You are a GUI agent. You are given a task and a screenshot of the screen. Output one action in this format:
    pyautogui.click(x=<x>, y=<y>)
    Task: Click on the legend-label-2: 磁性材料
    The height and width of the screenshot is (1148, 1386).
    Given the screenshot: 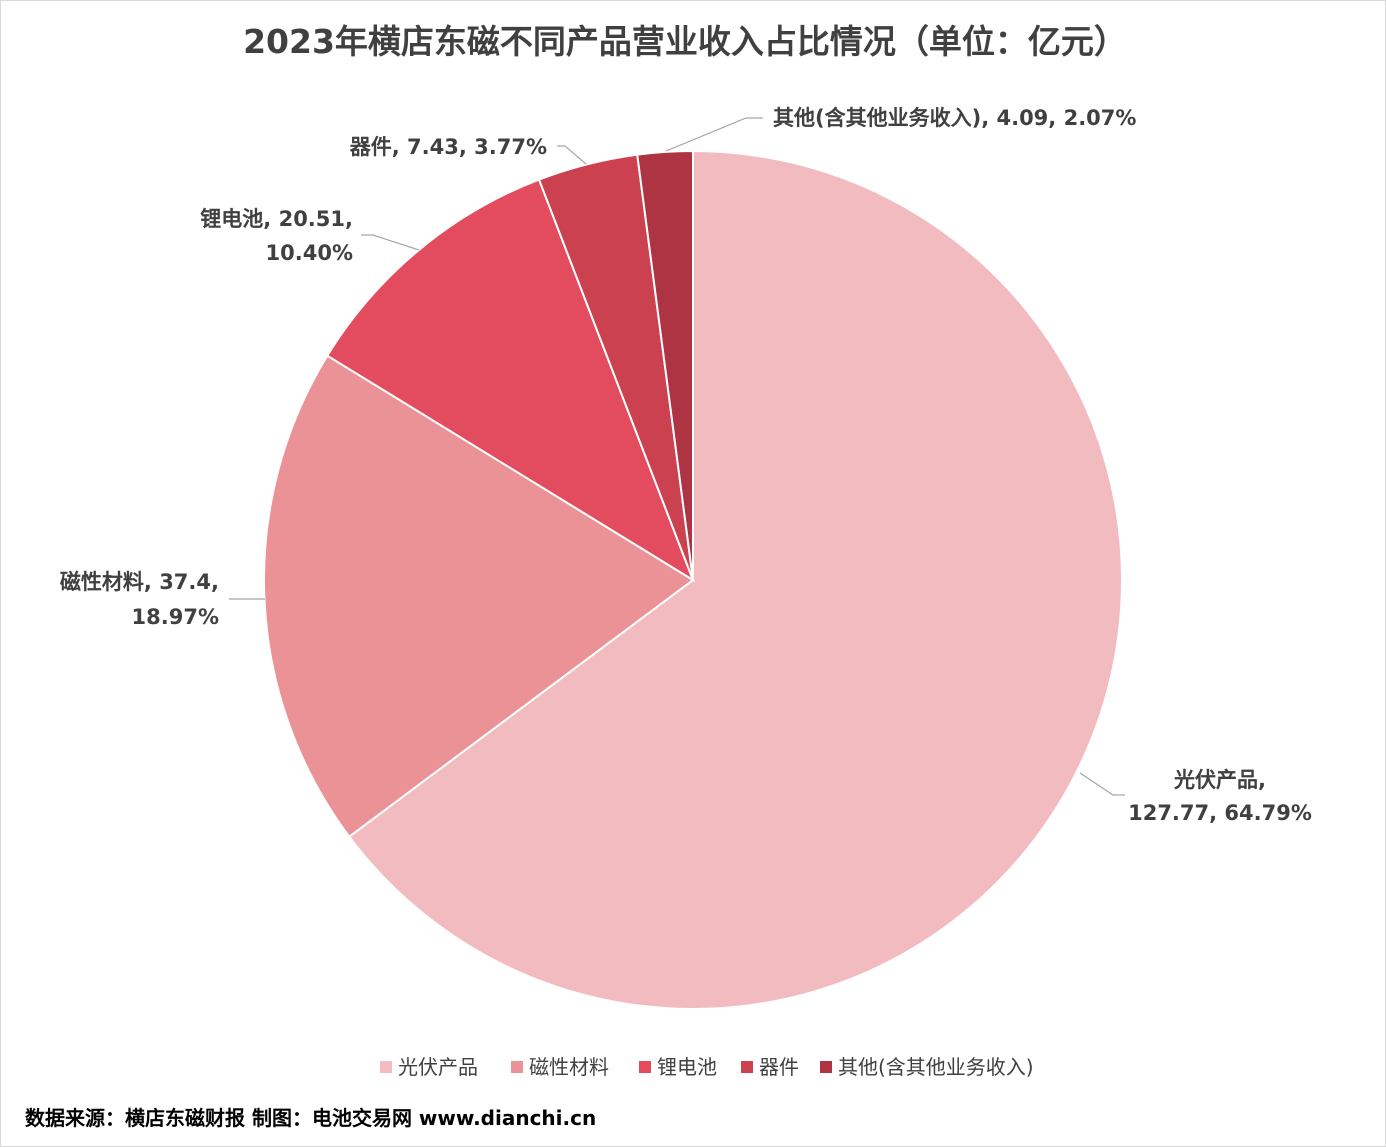 What is the action you would take?
    pyautogui.click(x=569, y=1067)
    